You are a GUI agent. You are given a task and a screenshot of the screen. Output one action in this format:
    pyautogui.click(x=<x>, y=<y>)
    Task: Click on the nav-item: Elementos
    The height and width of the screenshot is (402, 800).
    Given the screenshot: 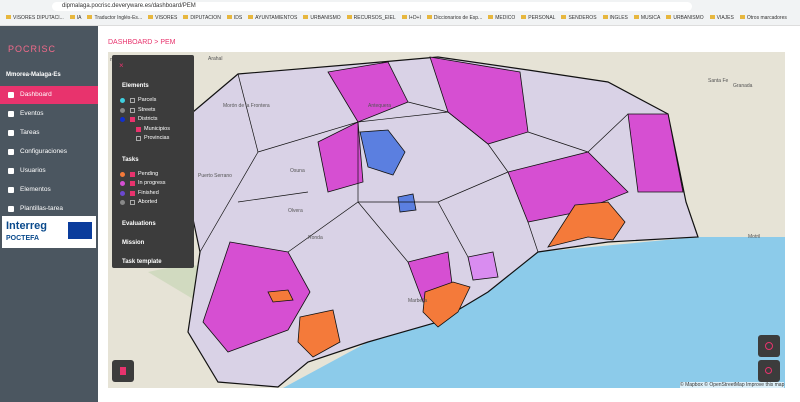 What is the action you would take?
    pyautogui.click(x=49, y=190)
    